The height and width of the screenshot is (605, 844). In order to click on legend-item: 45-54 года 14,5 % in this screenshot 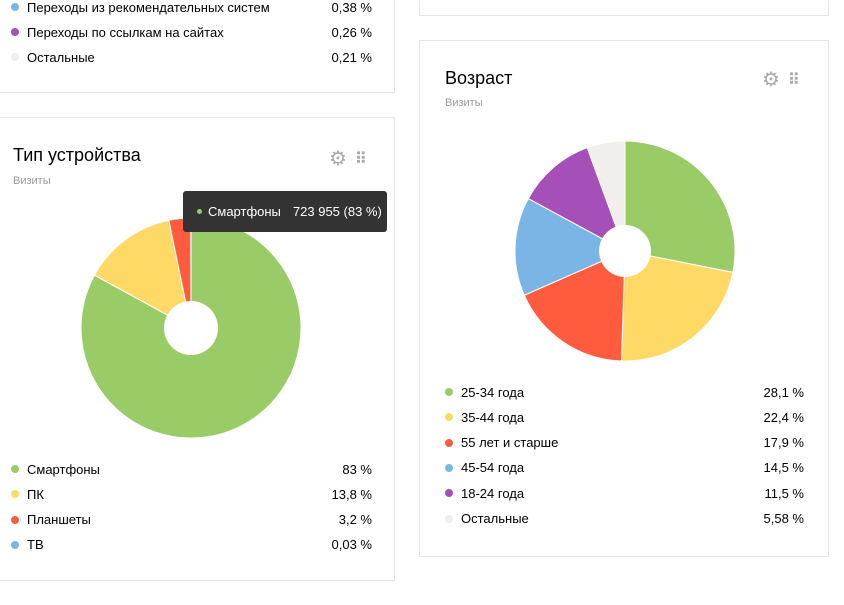, I will do `click(624, 468)`.